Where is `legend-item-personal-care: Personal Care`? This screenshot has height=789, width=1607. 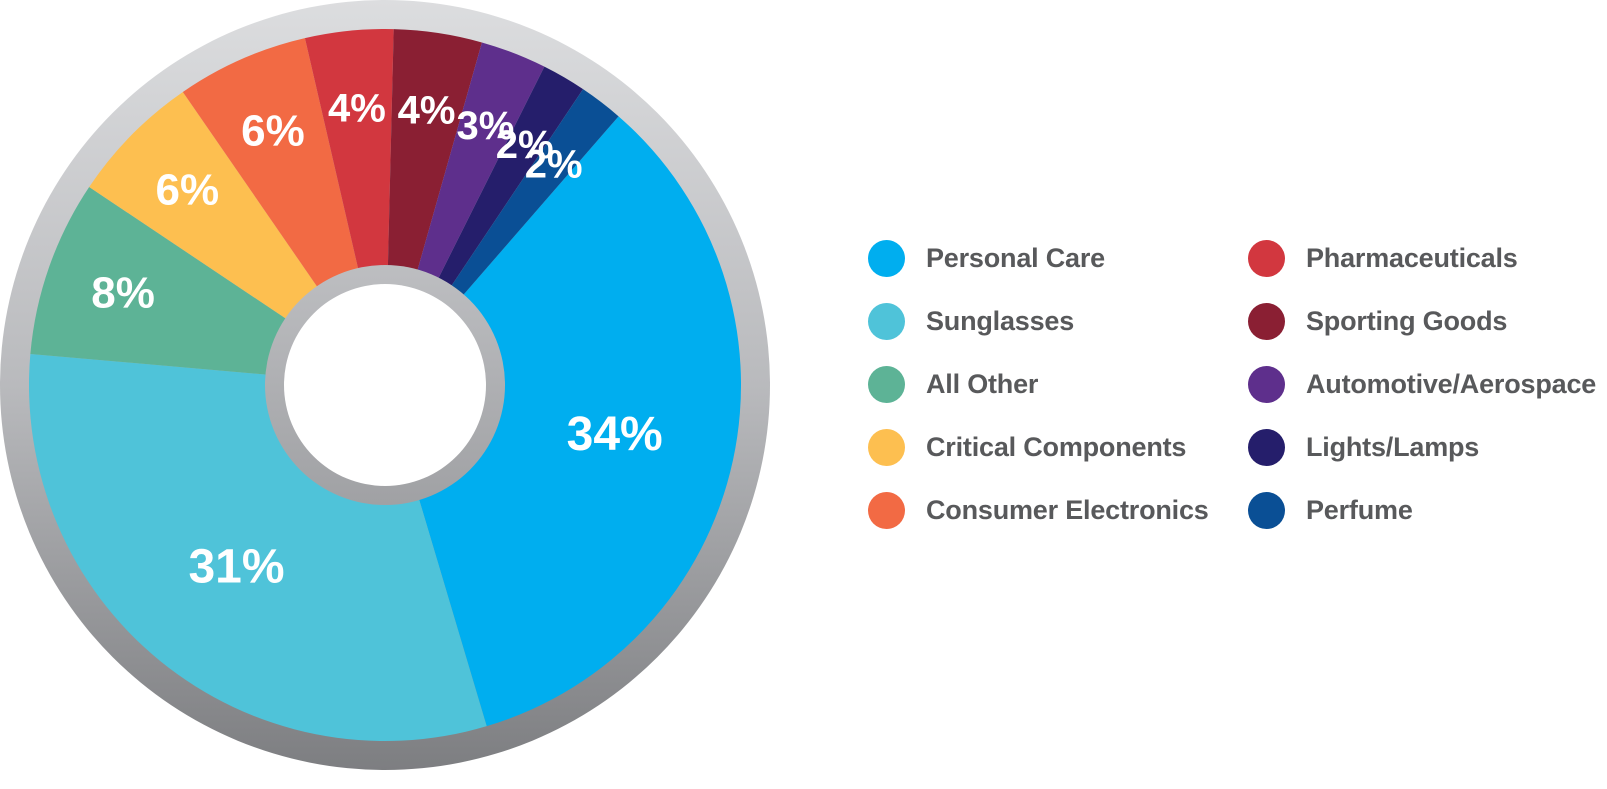 legend-item-personal-care: Personal Care is located at coordinates (986, 258).